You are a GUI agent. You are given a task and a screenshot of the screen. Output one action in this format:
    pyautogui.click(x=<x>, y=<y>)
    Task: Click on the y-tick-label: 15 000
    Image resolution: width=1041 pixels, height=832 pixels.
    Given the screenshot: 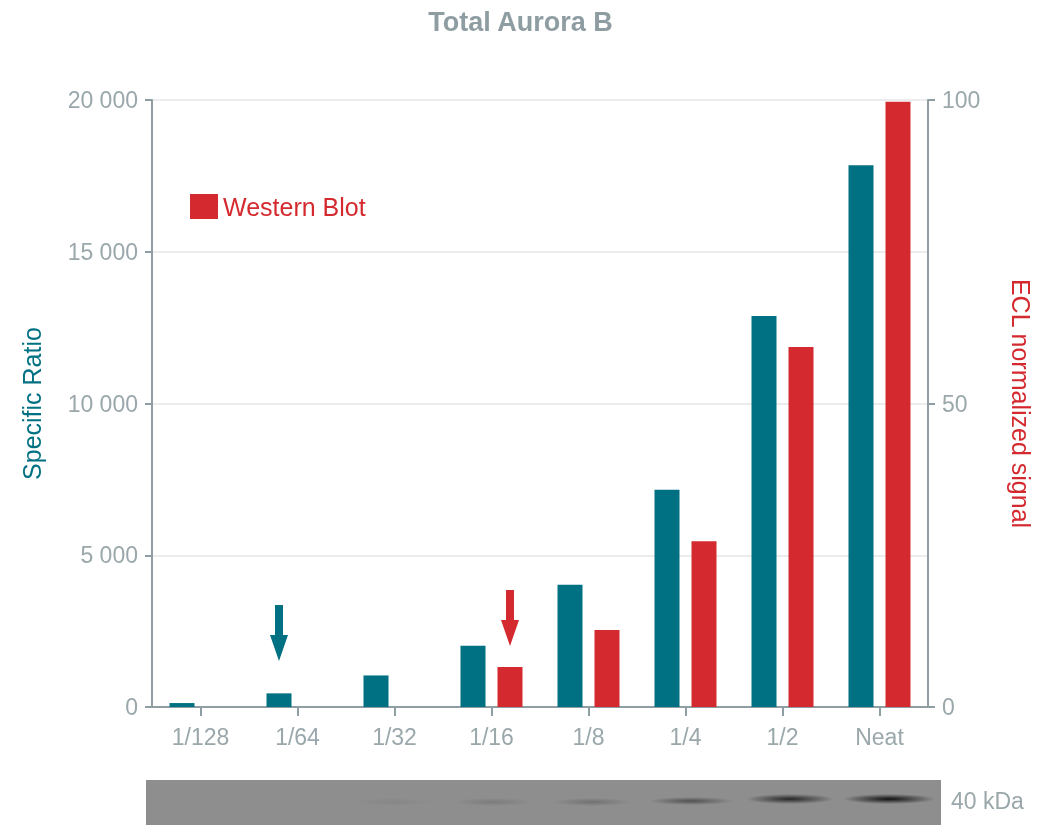 What is the action you would take?
    pyautogui.click(x=102, y=251)
    